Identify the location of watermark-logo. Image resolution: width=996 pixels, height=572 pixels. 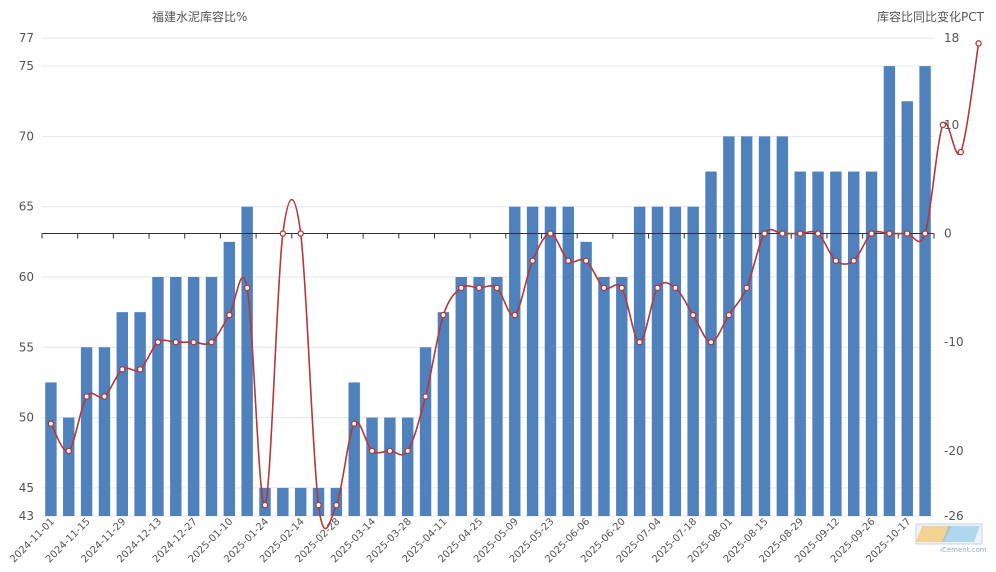
(949, 534).